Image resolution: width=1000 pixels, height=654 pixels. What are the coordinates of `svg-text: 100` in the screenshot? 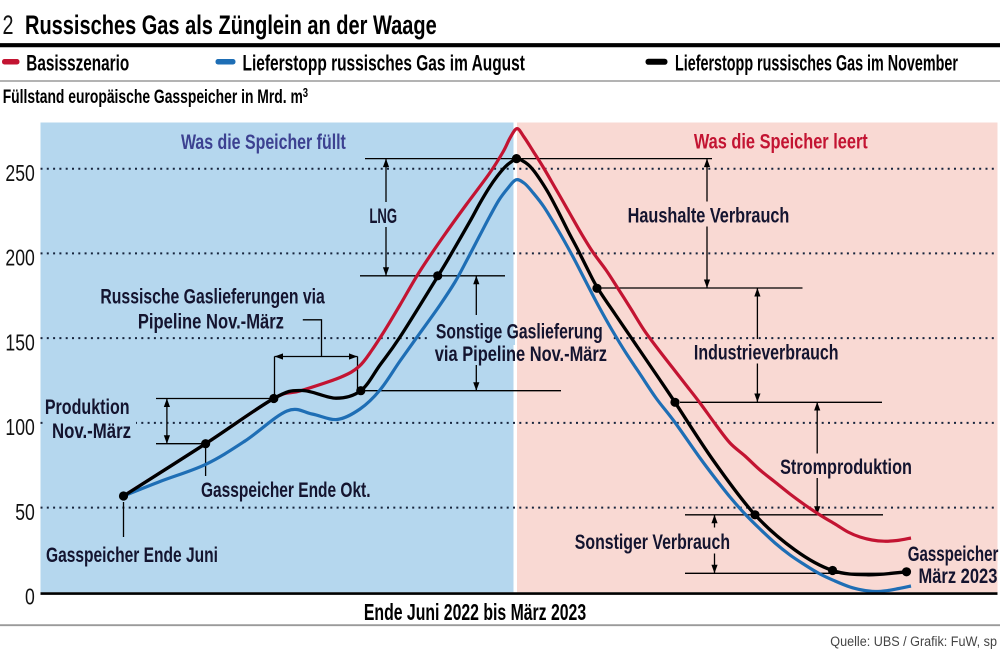 It's located at (19, 428).